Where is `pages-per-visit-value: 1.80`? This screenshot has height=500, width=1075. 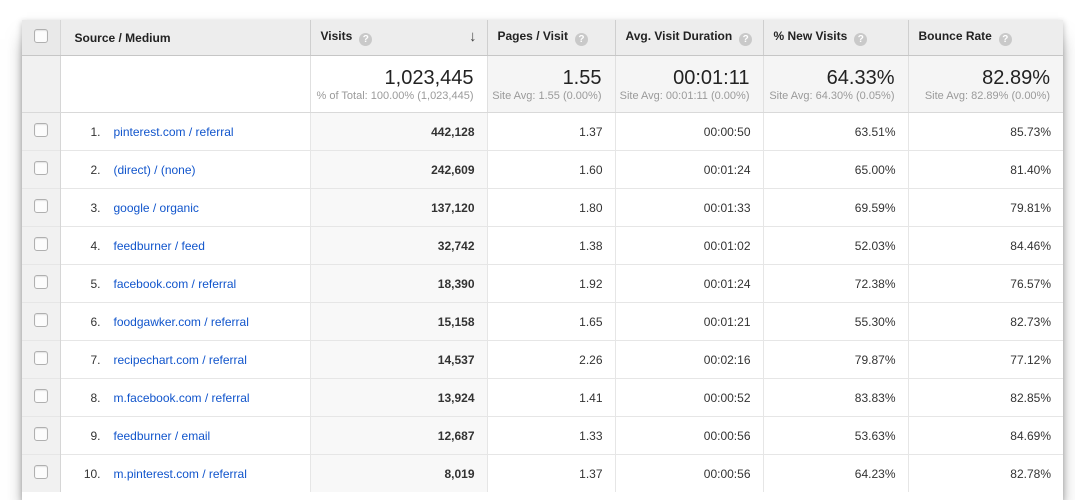
pages-per-visit-value: 1.80 is located at coordinates (550, 207).